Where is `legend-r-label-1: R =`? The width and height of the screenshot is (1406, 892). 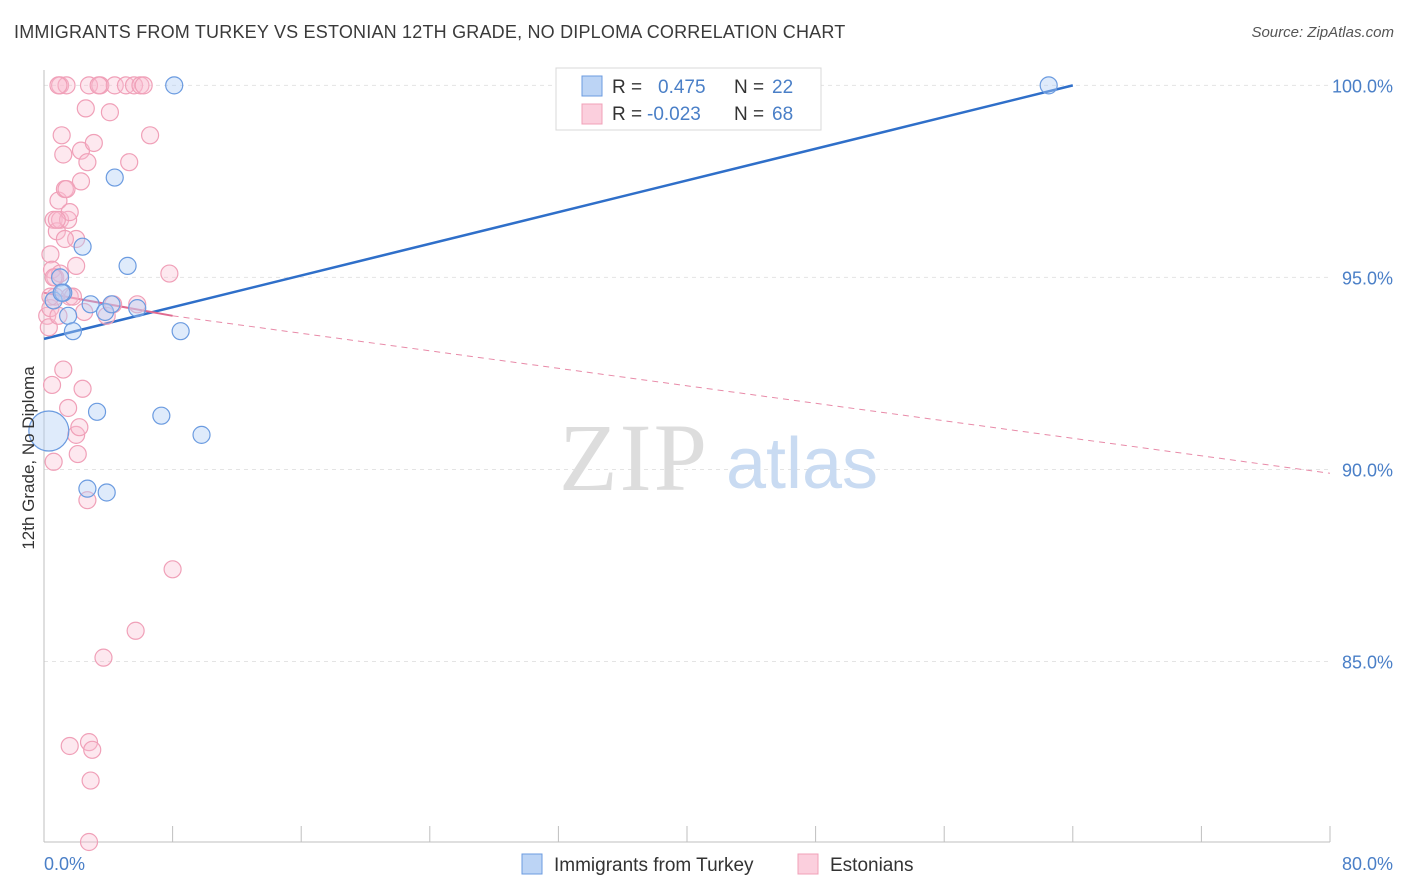
legend-r-label-1: R = is located at coordinates (627, 87).